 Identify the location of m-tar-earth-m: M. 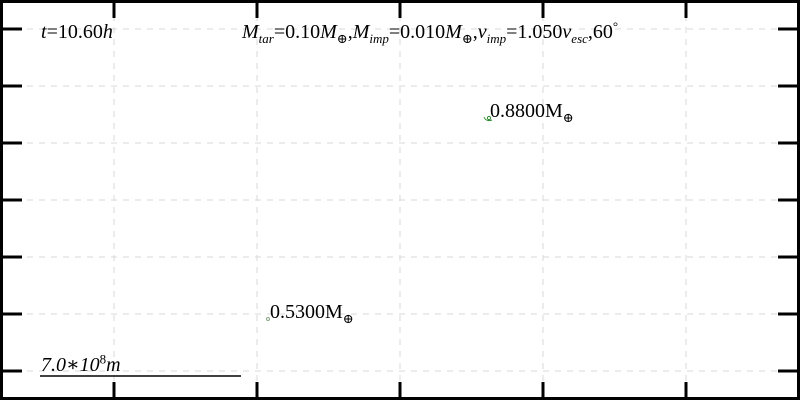
(328, 32).